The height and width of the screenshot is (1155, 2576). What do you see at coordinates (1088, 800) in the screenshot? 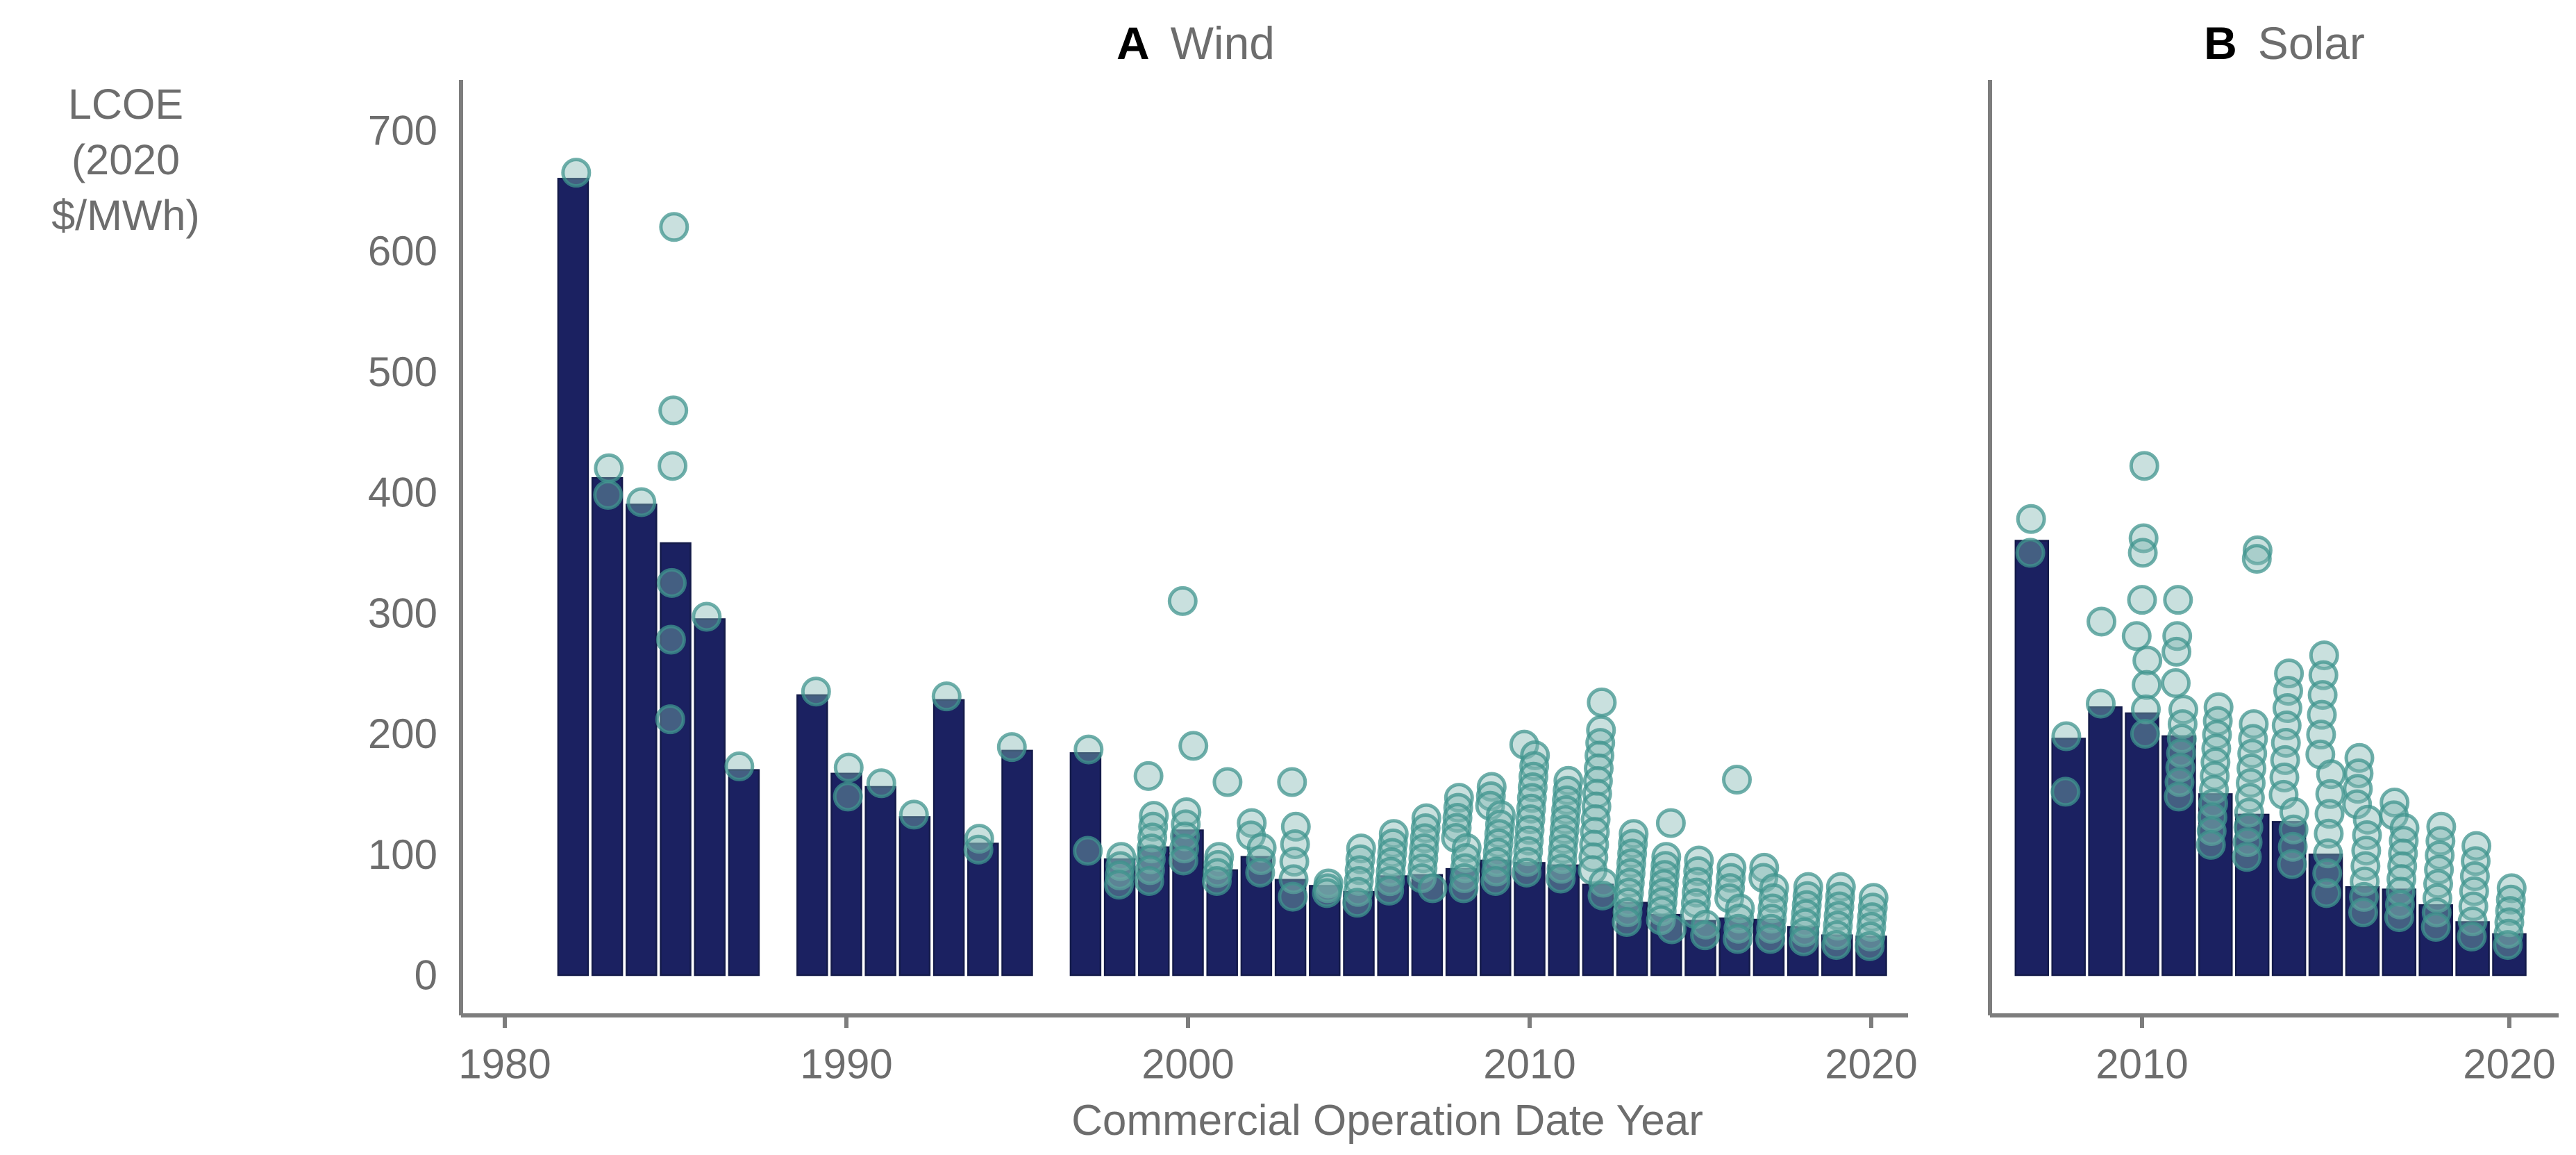
I see `scatter-wind-1997` at bounding box center [1088, 800].